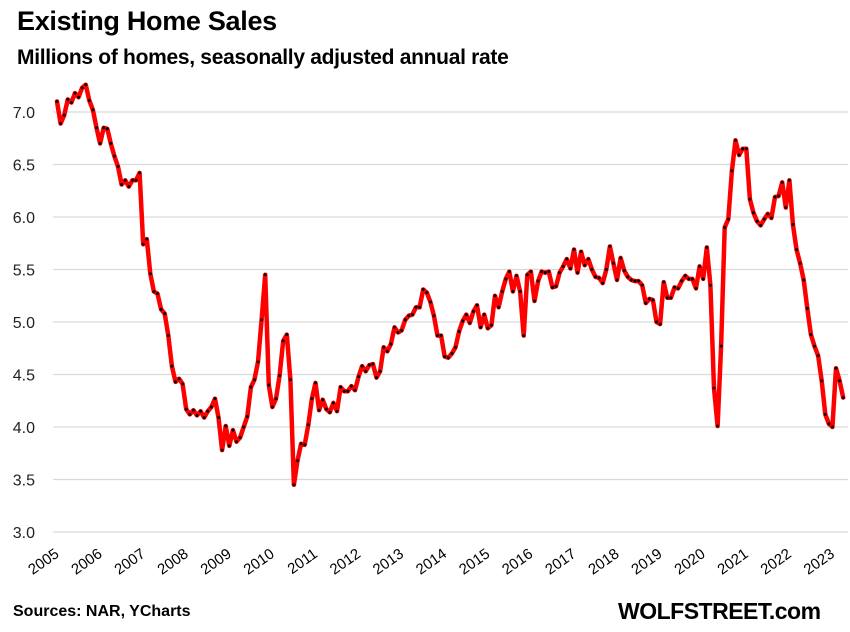 This screenshot has width=850, height=632. I want to click on x-tick-label: 2018, so click(603, 561).